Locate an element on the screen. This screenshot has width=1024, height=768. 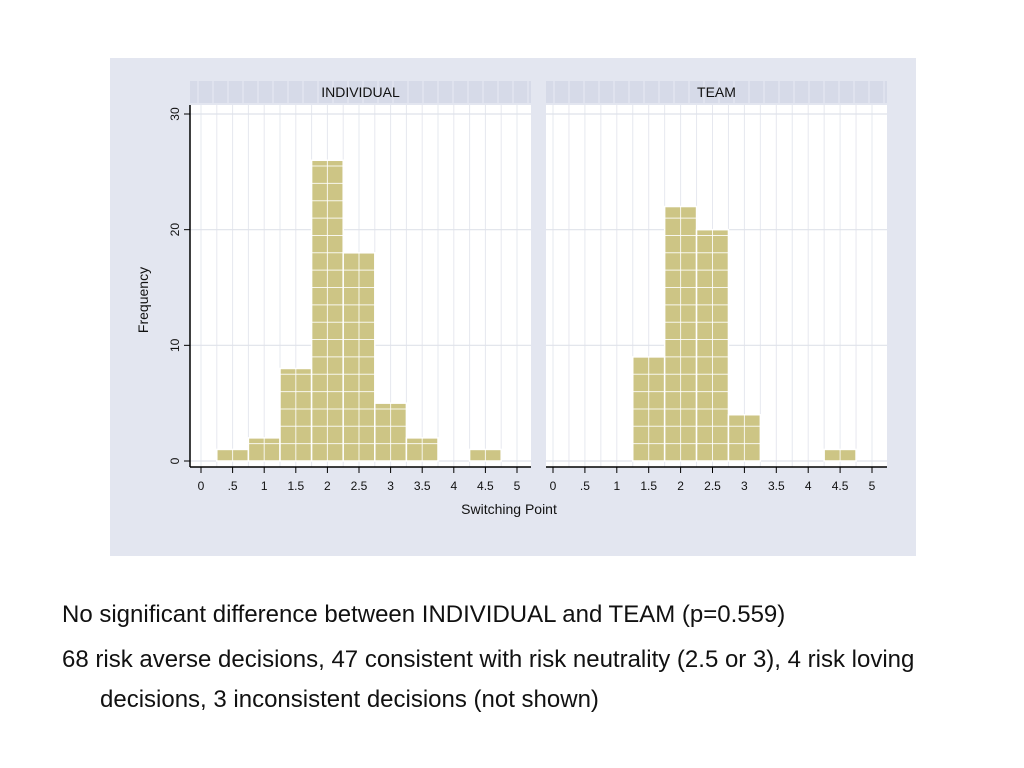
y-tick-label: 30 is located at coordinates (175, 114).